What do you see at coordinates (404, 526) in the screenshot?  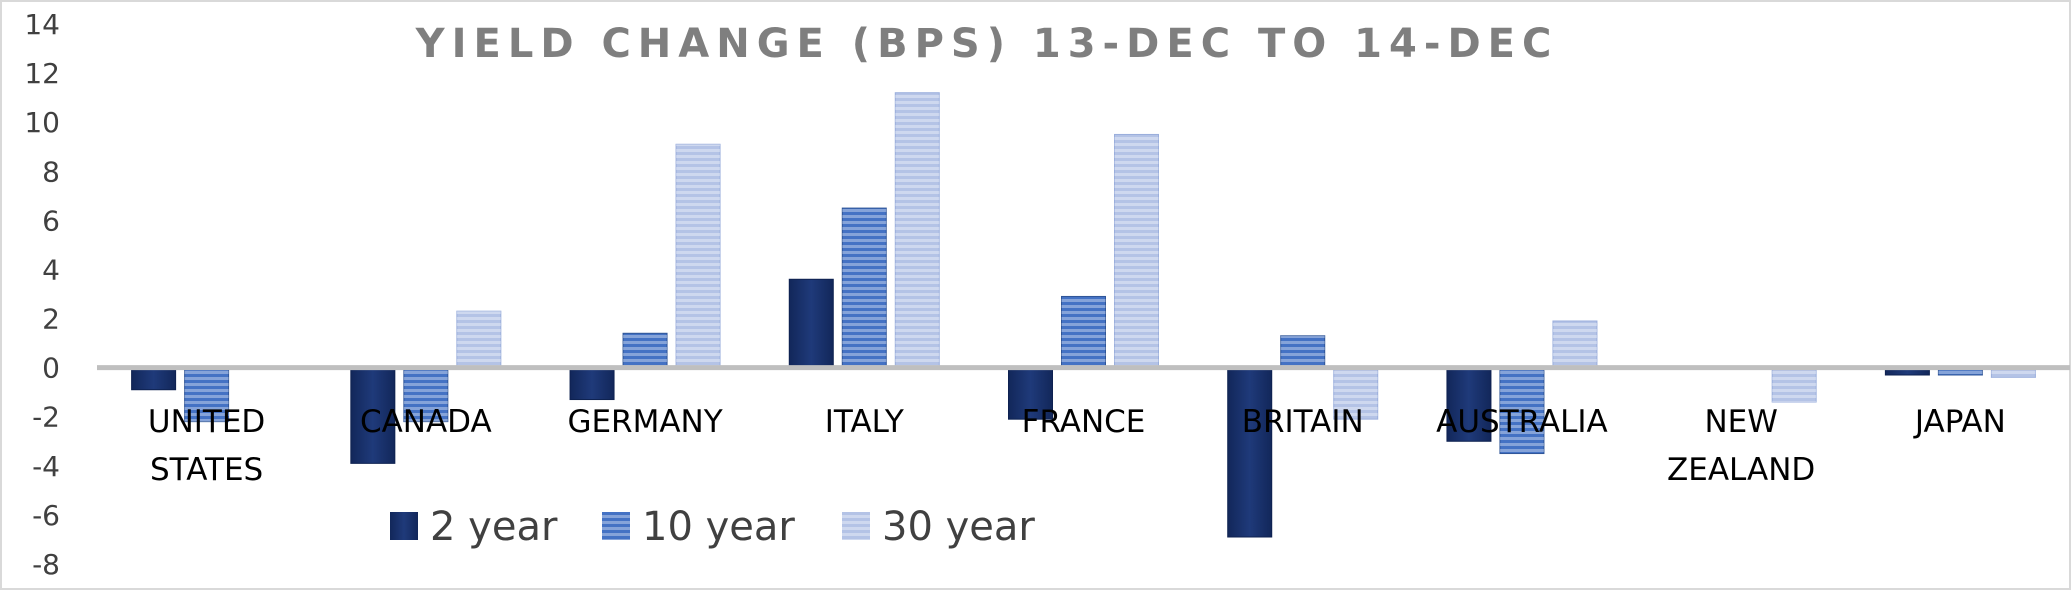 I see `legend-swatch` at bounding box center [404, 526].